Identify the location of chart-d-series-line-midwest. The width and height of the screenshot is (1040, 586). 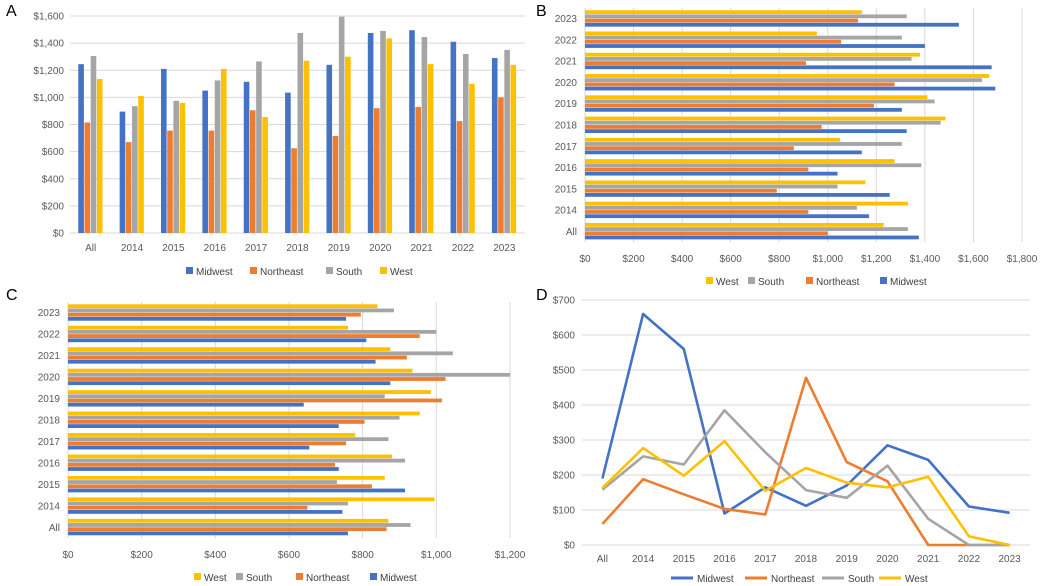
(805, 413).